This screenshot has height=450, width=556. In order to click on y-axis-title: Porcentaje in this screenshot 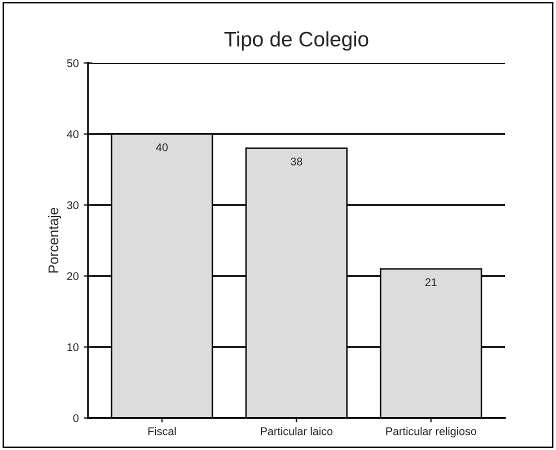, I will do `click(55, 240)`.